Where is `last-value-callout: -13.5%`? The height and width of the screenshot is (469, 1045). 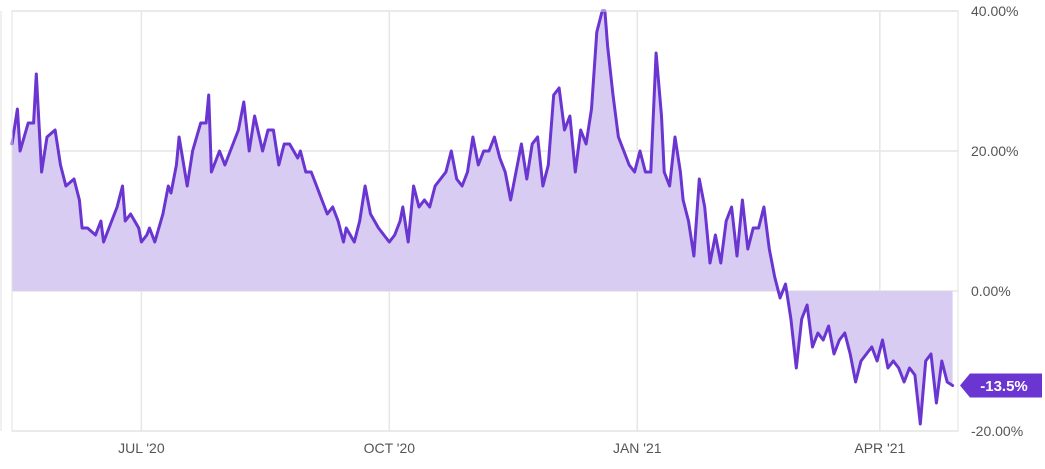
last-value-callout: -13.5% is located at coordinates (1001, 385).